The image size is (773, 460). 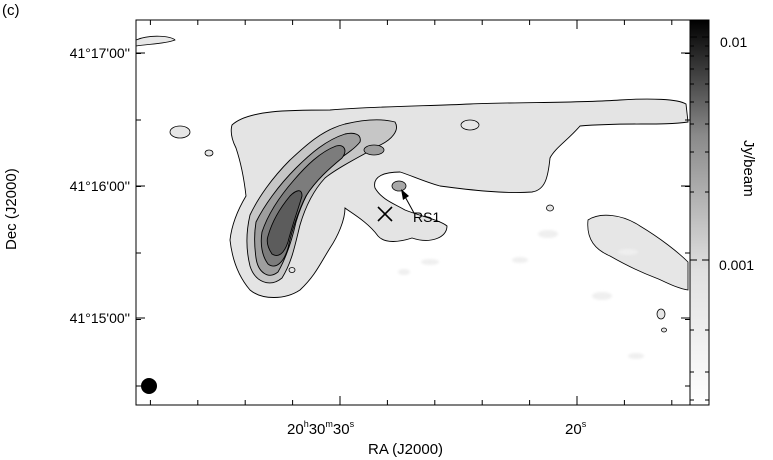 I want to click on colorbar-tick-label: 0.001, so click(x=736, y=265).